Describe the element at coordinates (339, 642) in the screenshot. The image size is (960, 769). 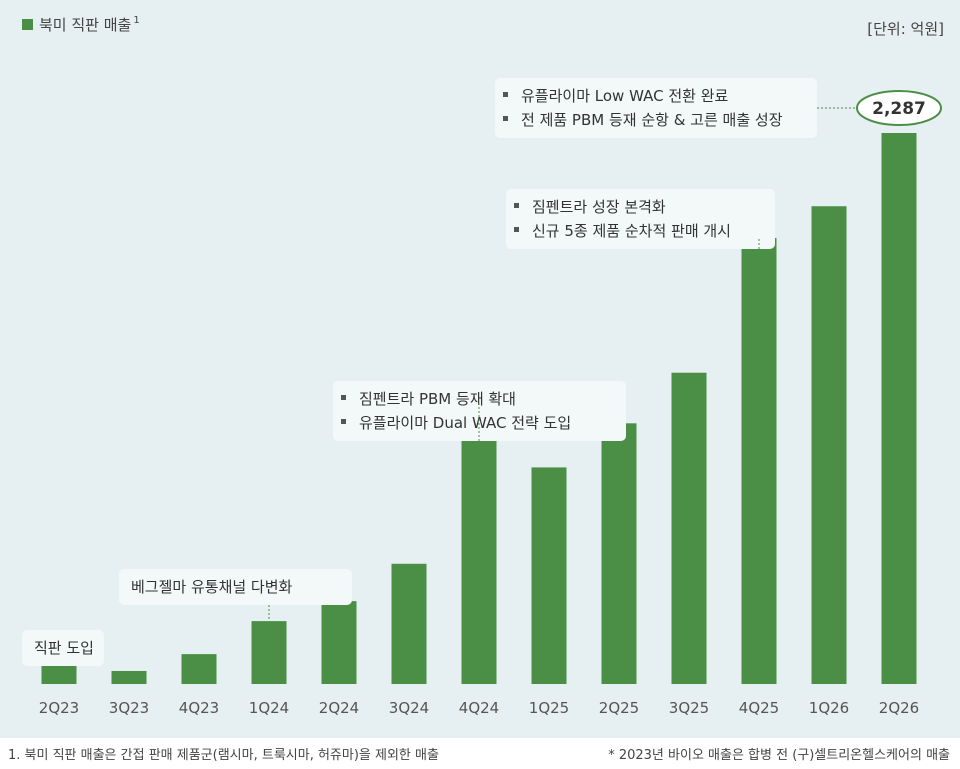
I see `bar-2Q24` at that location.